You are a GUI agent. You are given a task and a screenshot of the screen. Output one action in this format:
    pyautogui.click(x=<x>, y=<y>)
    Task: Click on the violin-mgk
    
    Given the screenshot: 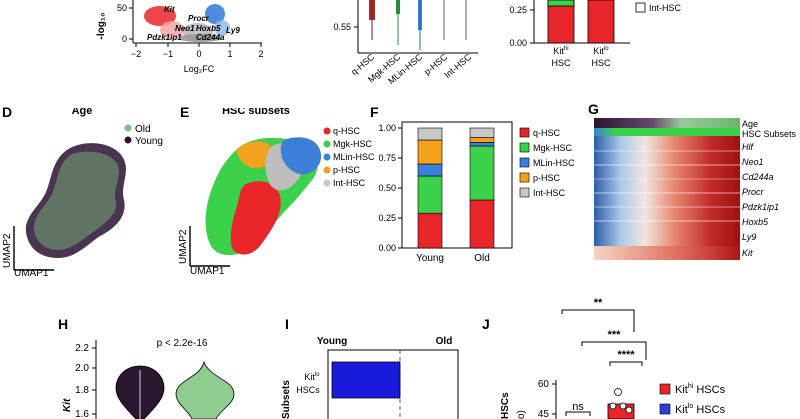 What is the action you would take?
    pyautogui.click(x=398, y=22)
    